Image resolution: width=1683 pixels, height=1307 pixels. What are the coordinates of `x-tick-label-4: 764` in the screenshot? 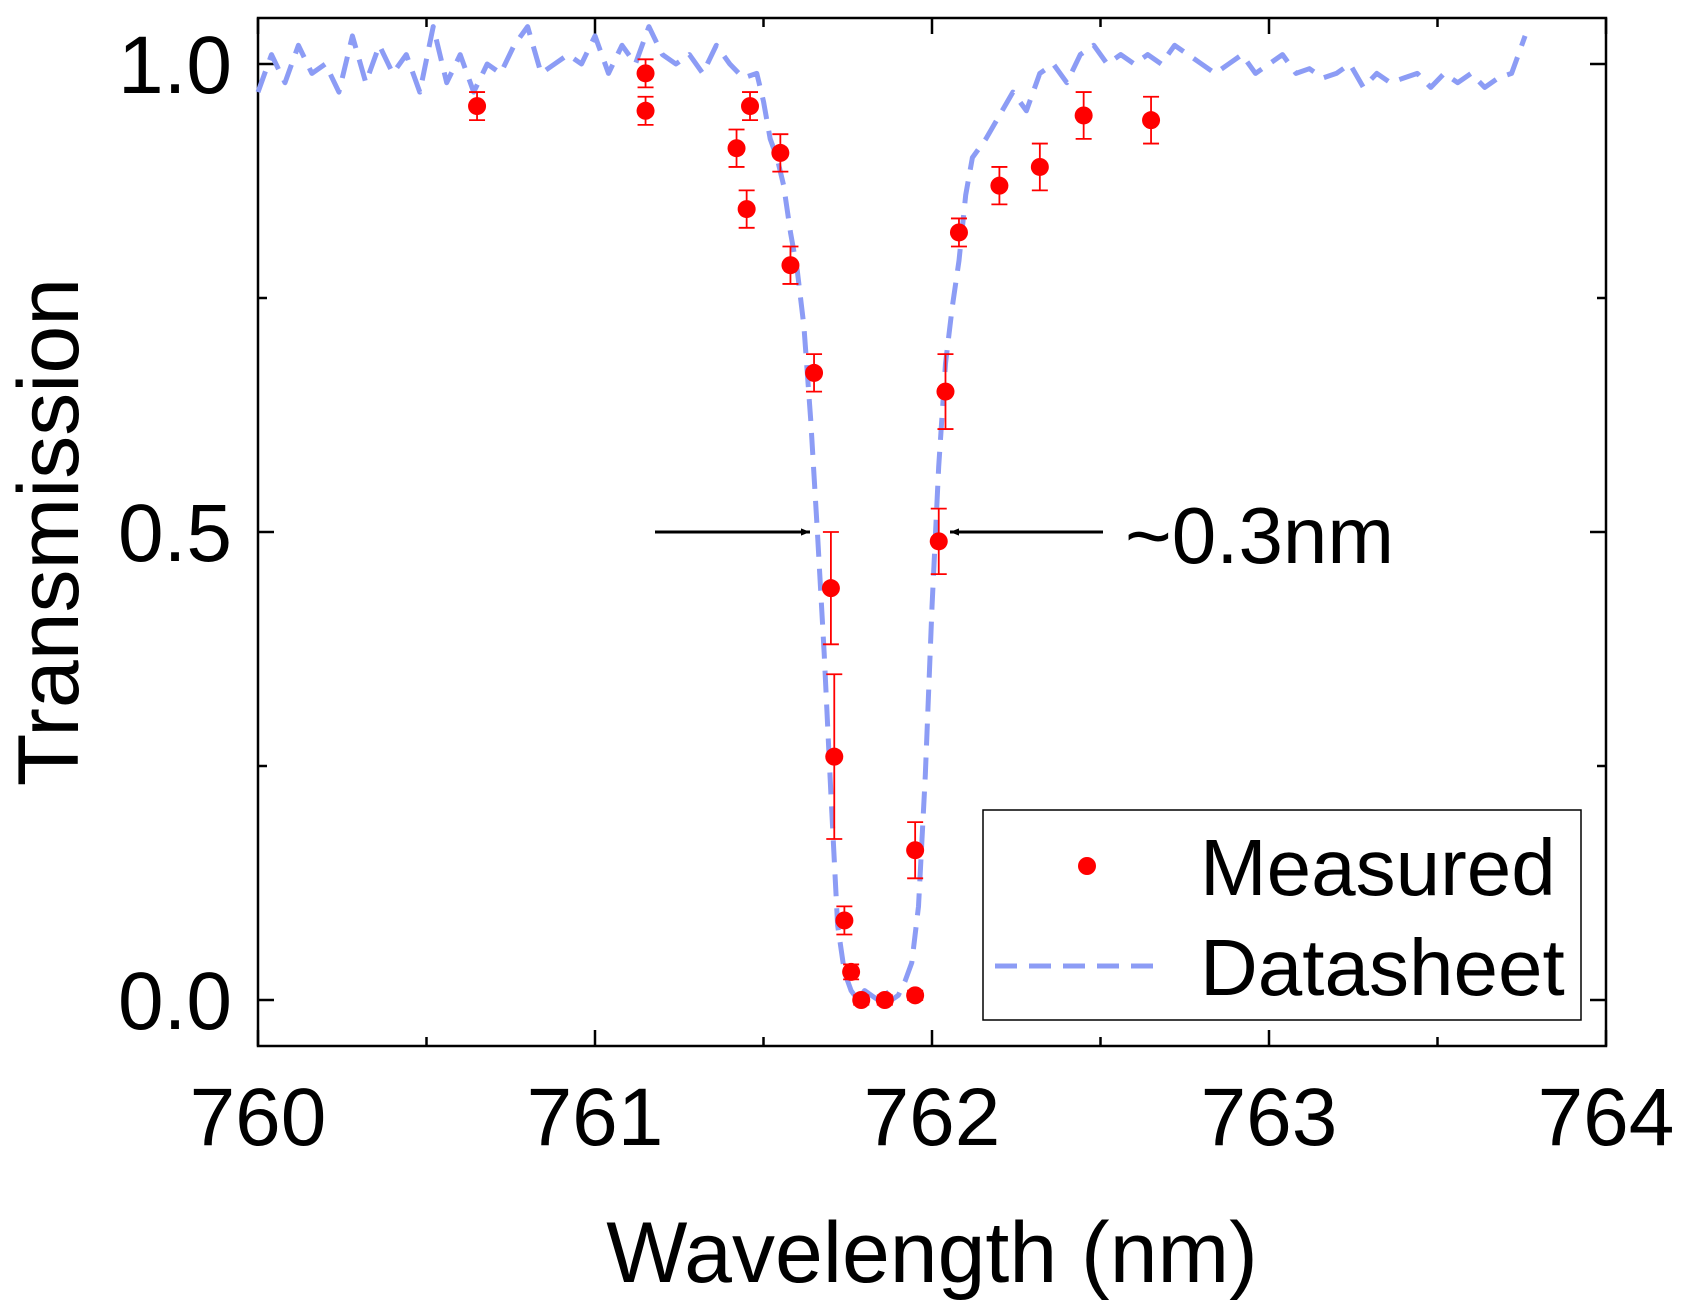 It's located at (1606, 1117).